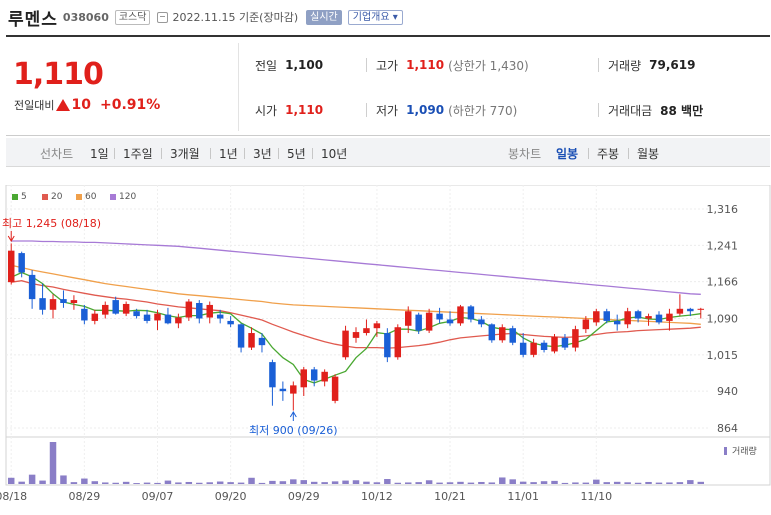 This screenshot has height=515, width=771. Describe the element at coordinates (138, 154) in the screenshot. I see `period-1w-button: 1주일` at that location.